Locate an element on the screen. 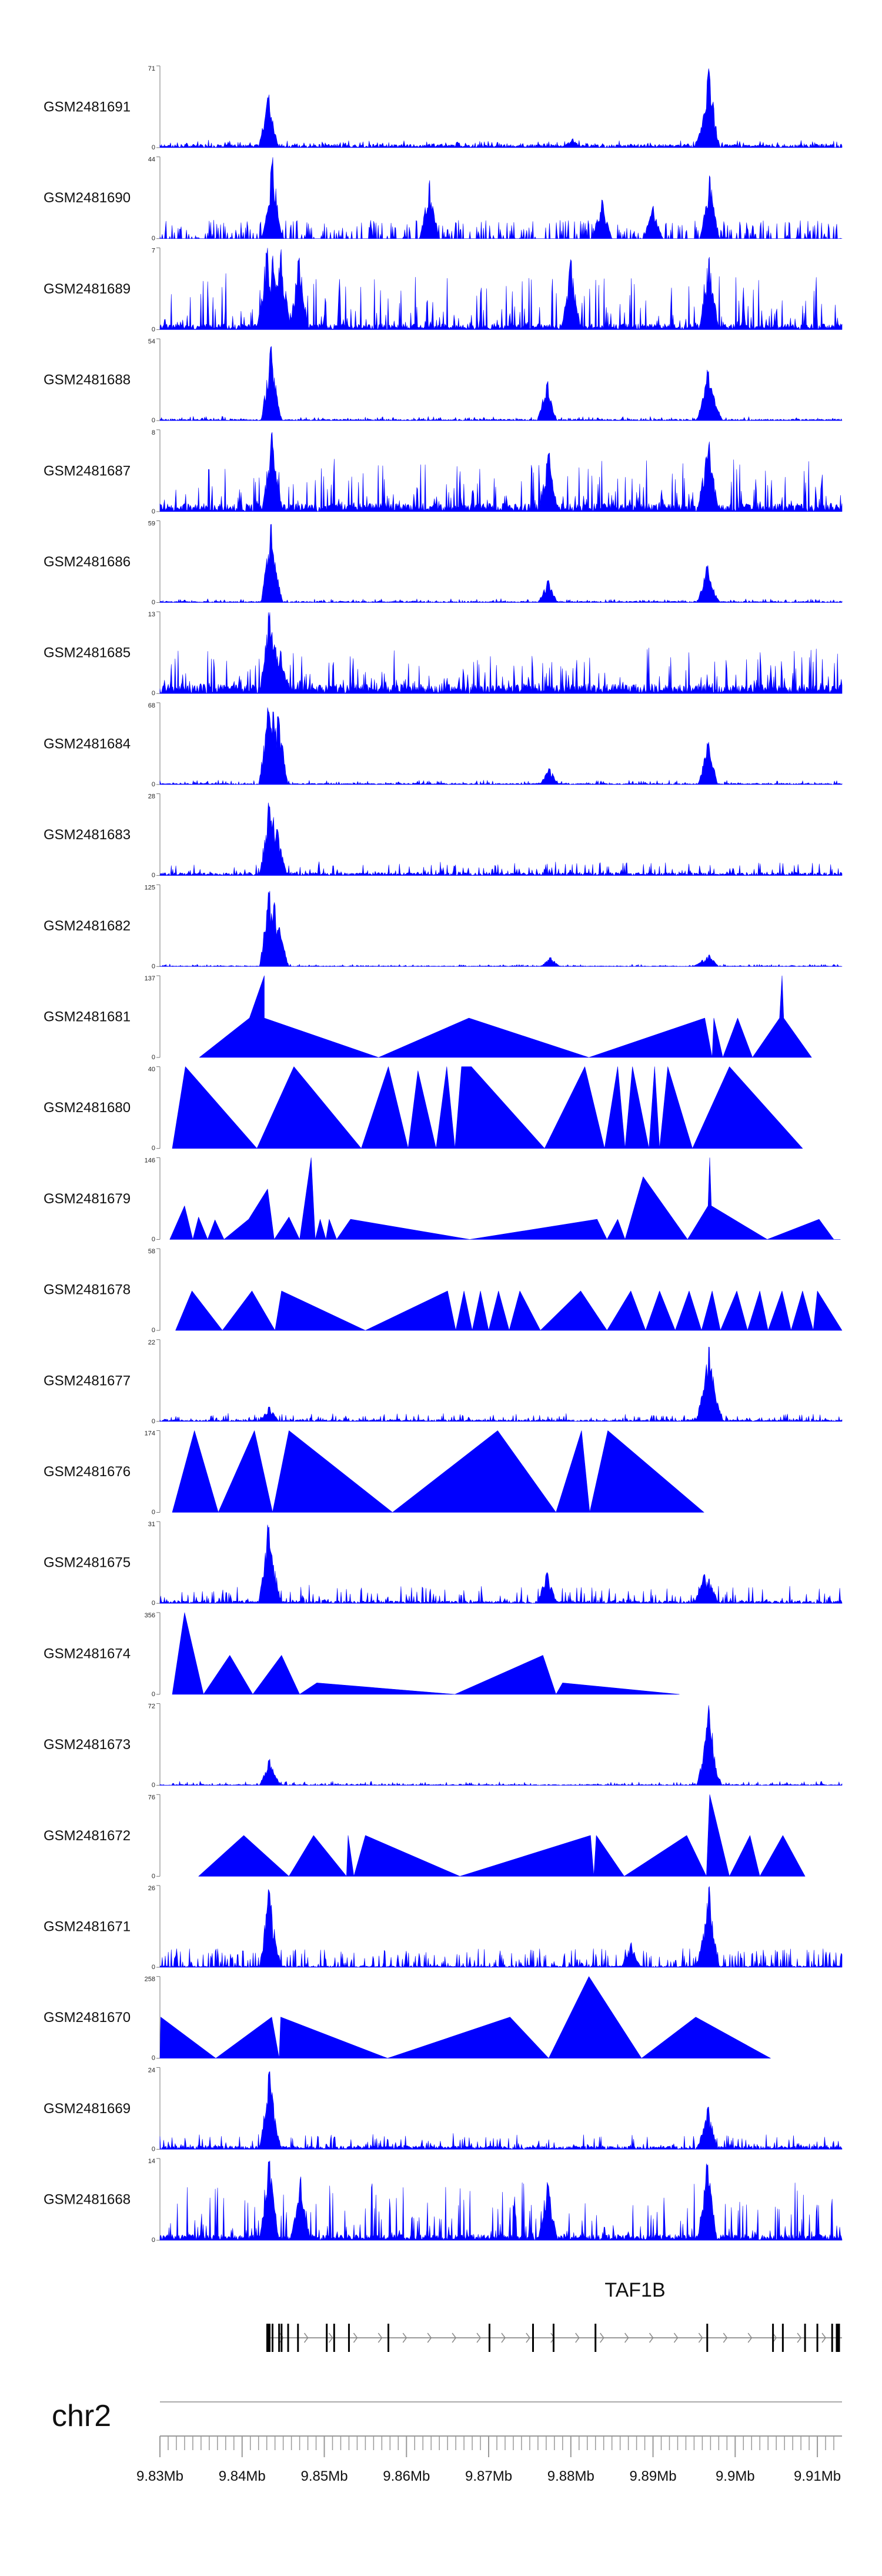  track-label: GSM2481674 is located at coordinates (87, 1653).